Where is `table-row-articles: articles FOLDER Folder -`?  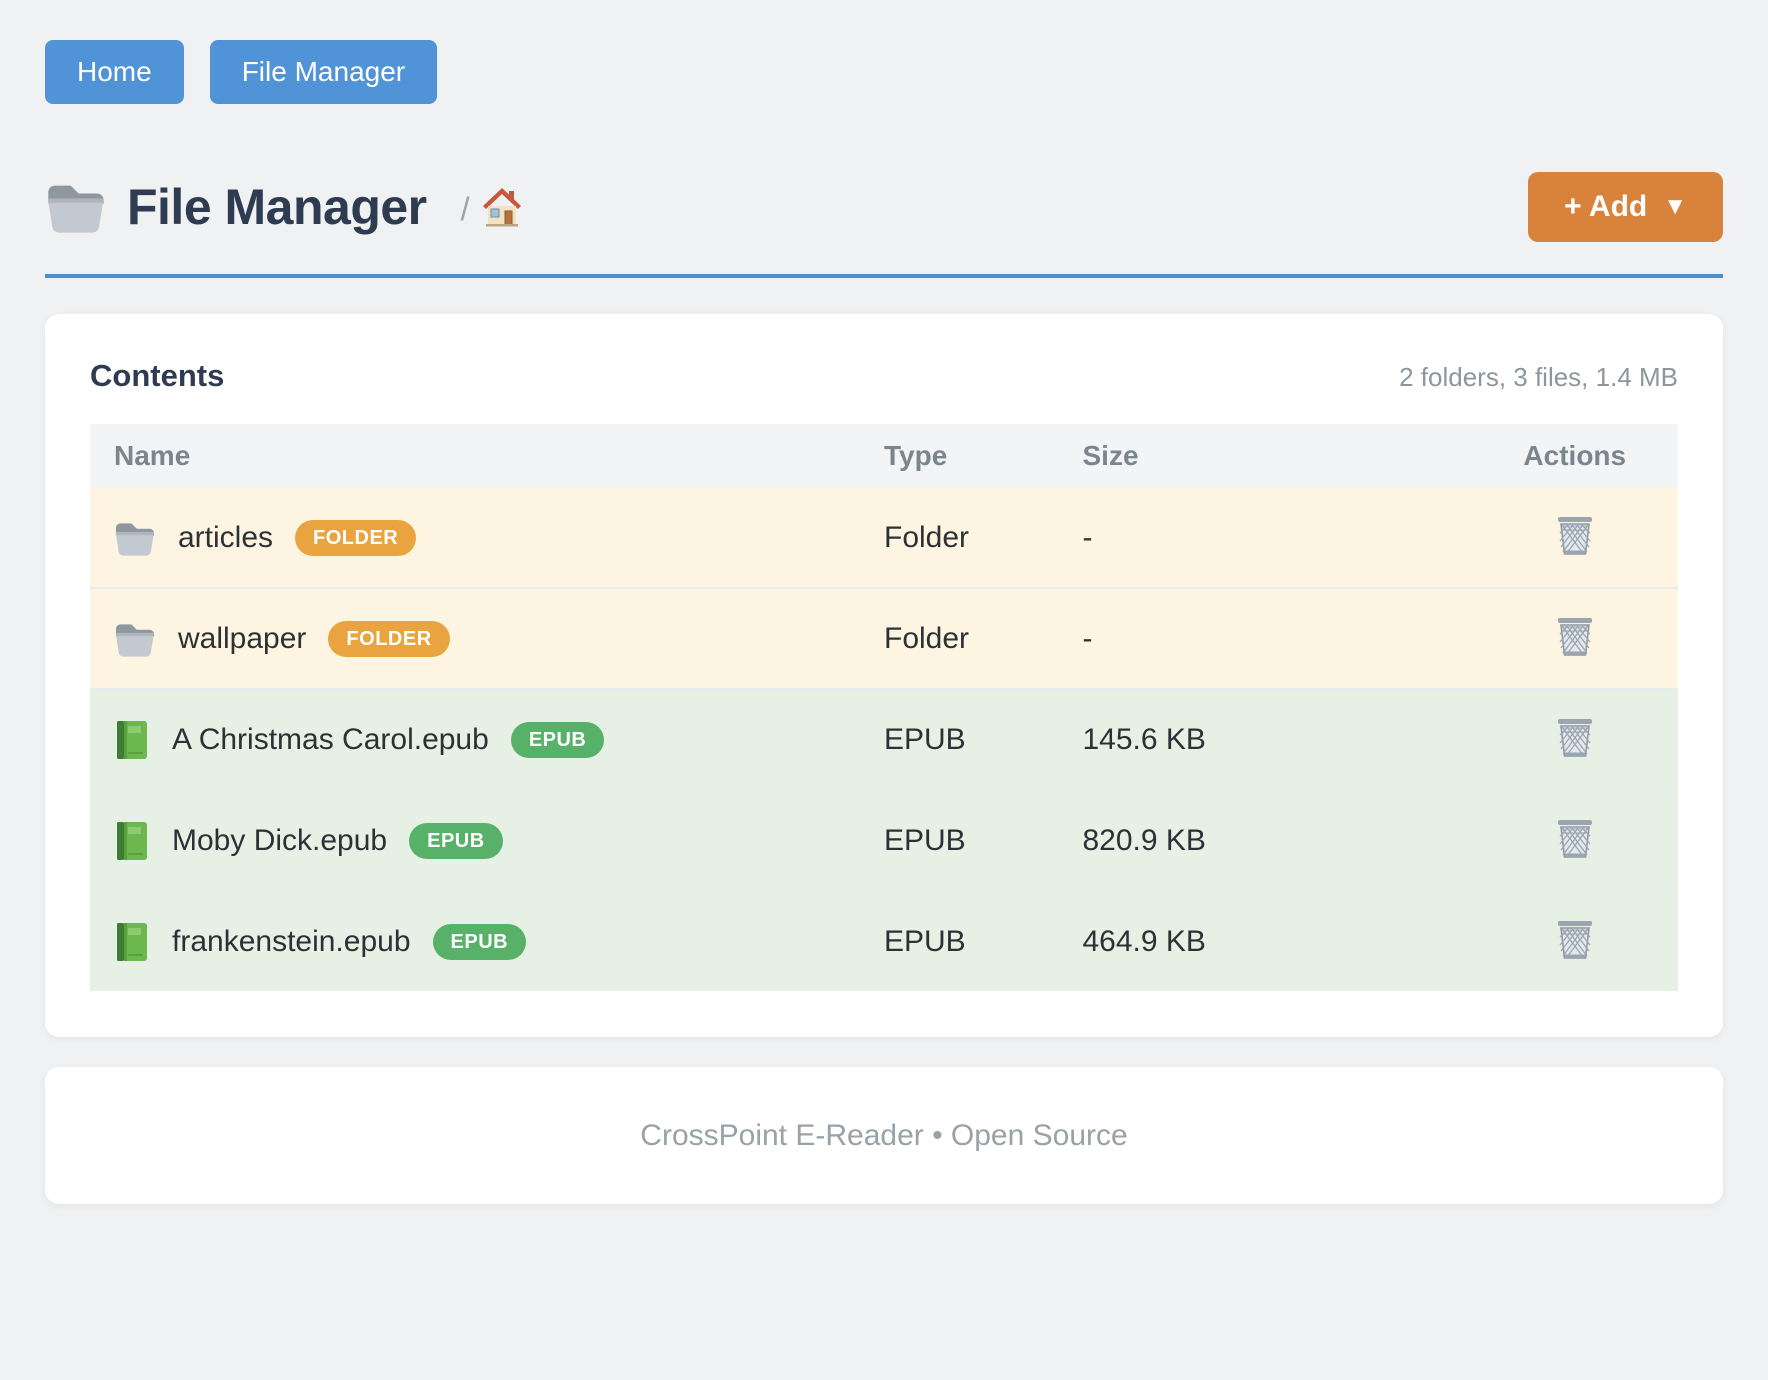 table-row-articles: articles FOLDER Folder - is located at coordinates (884, 538).